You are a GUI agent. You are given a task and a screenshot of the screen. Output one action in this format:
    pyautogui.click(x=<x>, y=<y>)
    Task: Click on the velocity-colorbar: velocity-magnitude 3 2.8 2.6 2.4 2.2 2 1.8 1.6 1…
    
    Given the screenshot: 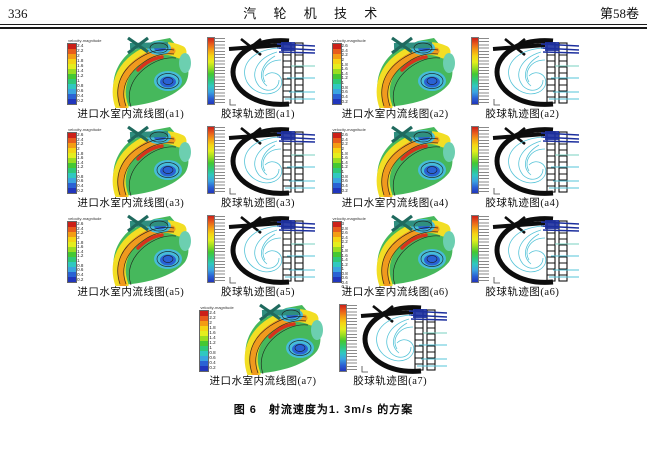 What is the action you would take?
    pyautogui.click(x=348, y=252)
    